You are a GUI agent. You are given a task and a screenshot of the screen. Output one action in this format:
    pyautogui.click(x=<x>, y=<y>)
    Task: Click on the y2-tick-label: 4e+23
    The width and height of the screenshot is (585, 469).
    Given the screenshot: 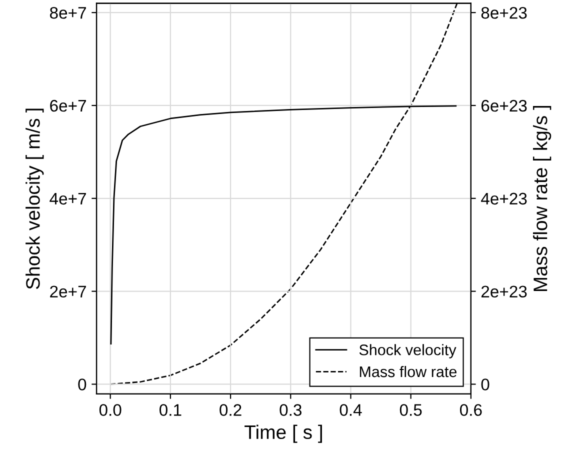 What is the action you would take?
    pyautogui.click(x=504, y=198)
    